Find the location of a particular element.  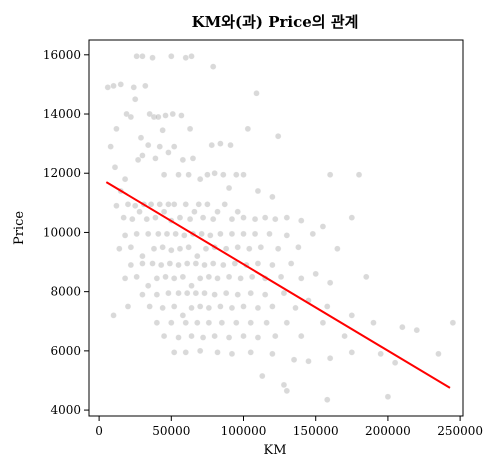

x-tick-label: 250000 is located at coordinates (460, 431).